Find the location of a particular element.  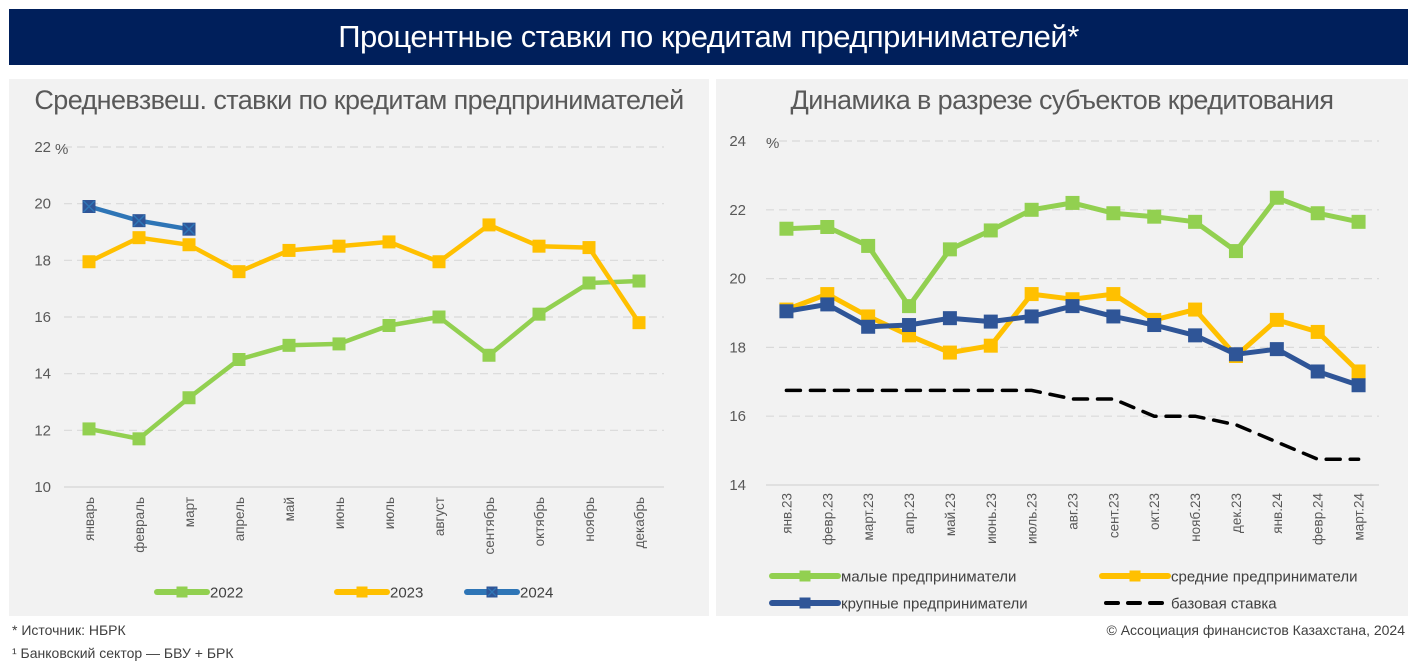

x-tick-label: ноябрь is located at coordinates (589, 519).